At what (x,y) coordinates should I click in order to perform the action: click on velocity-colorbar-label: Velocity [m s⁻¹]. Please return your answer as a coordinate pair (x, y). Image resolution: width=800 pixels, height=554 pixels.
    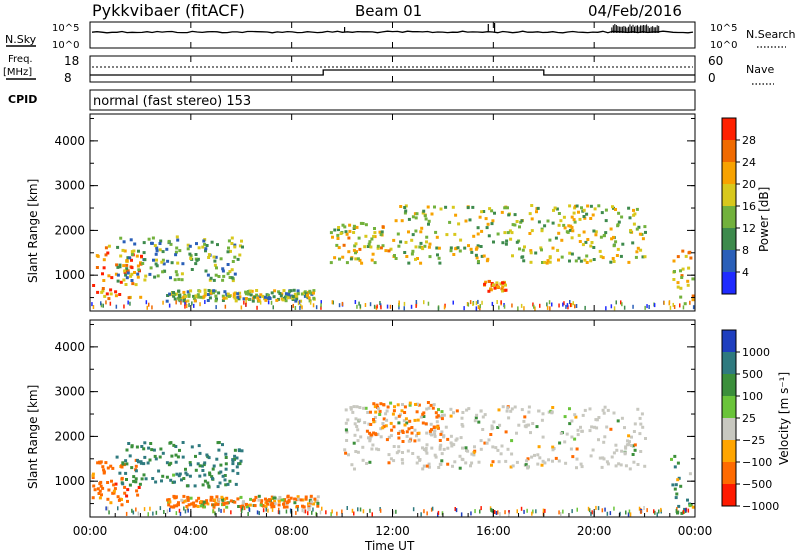
    Looking at the image, I should click on (784, 418).